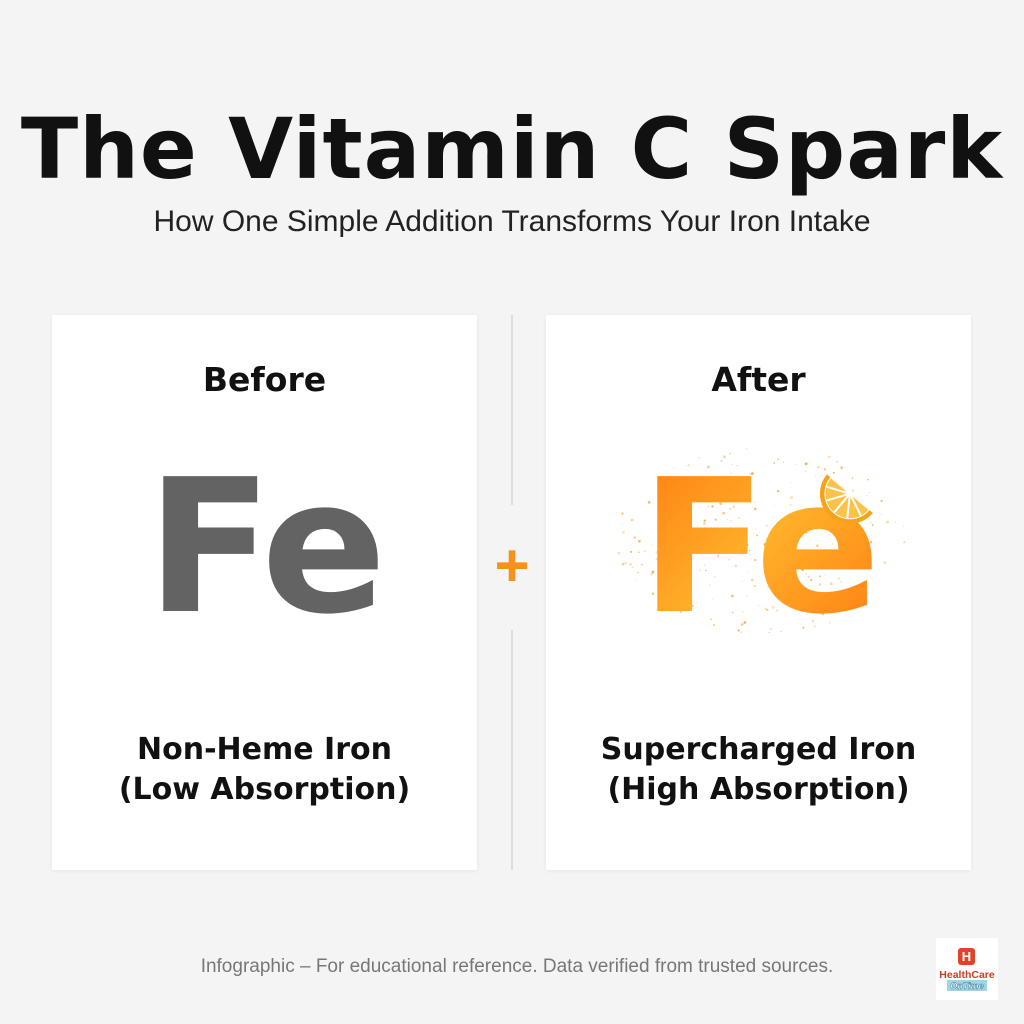  I want to click on divider-top, so click(512, 410).